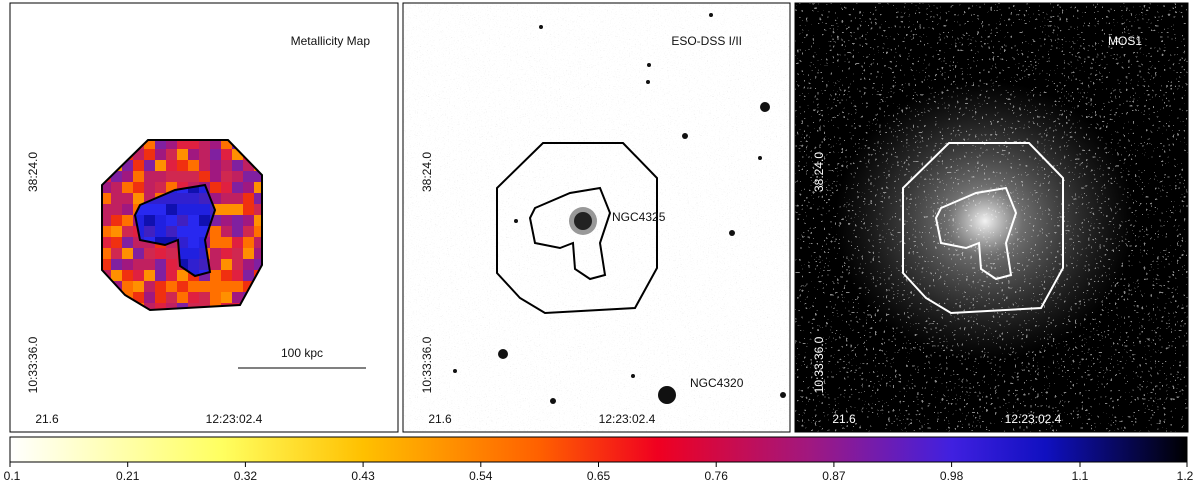  Describe the element at coordinates (481, 476) in the screenshot. I see `tick-label: 0.54` at that location.